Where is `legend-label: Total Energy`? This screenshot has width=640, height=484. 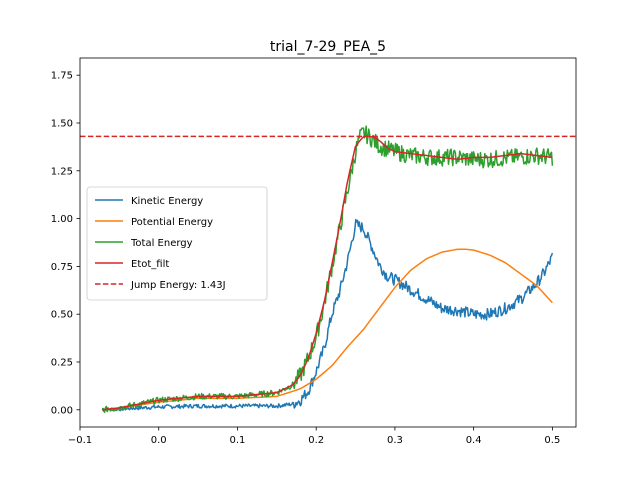 legend-label: Total Energy is located at coordinates (161, 243).